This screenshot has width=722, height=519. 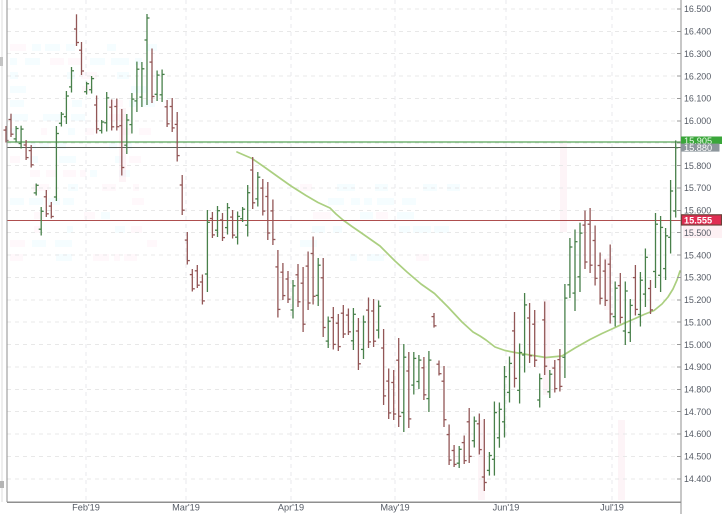 I want to click on svg-text: 16.000, so click(x=697, y=121).